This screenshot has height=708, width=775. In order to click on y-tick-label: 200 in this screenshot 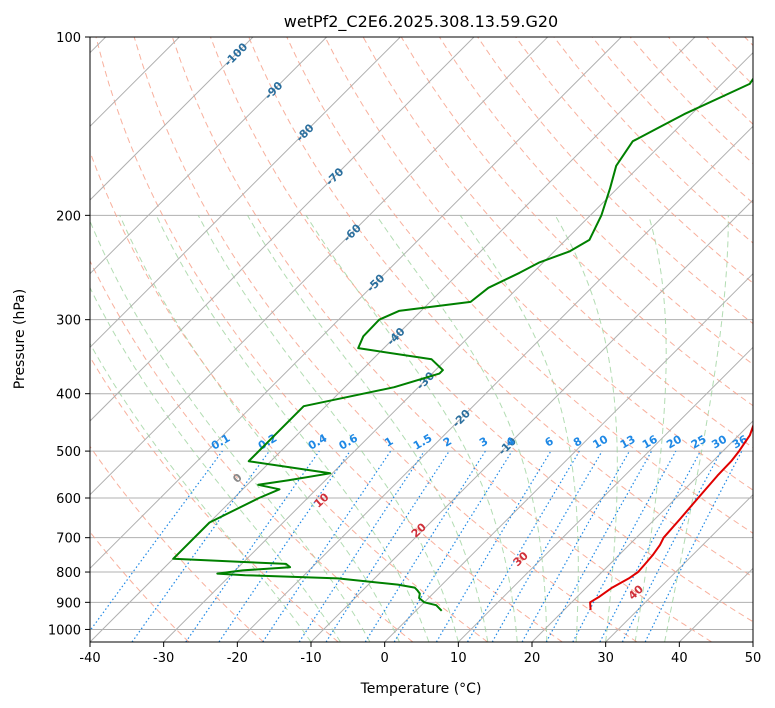, I will do `click(68, 216)`.